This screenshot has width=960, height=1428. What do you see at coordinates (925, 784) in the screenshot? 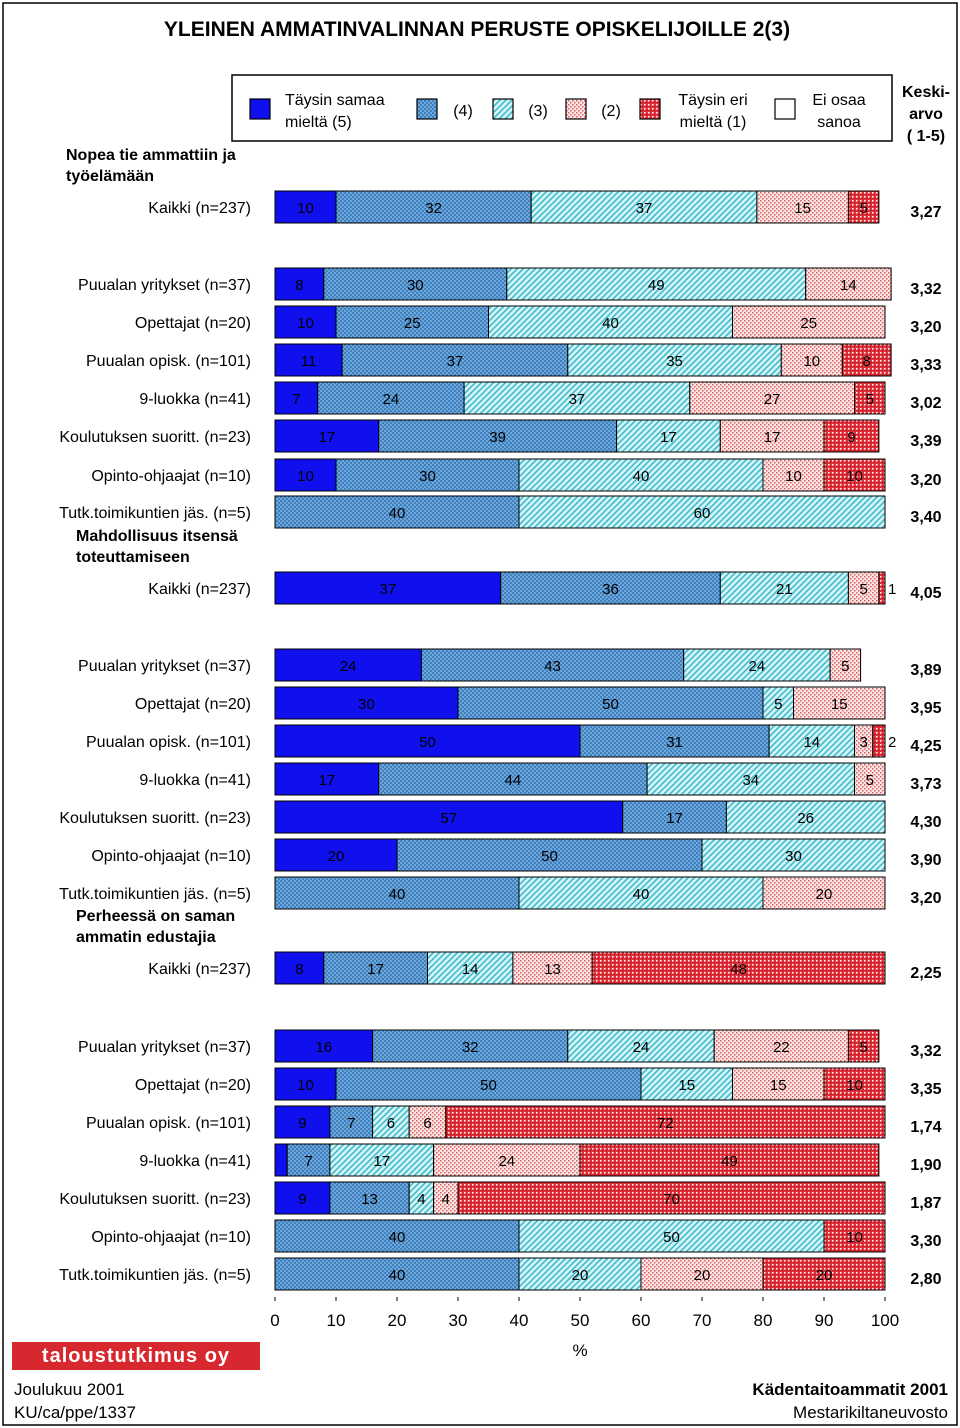
I see `row-mean: 3,73` at bounding box center [925, 784].